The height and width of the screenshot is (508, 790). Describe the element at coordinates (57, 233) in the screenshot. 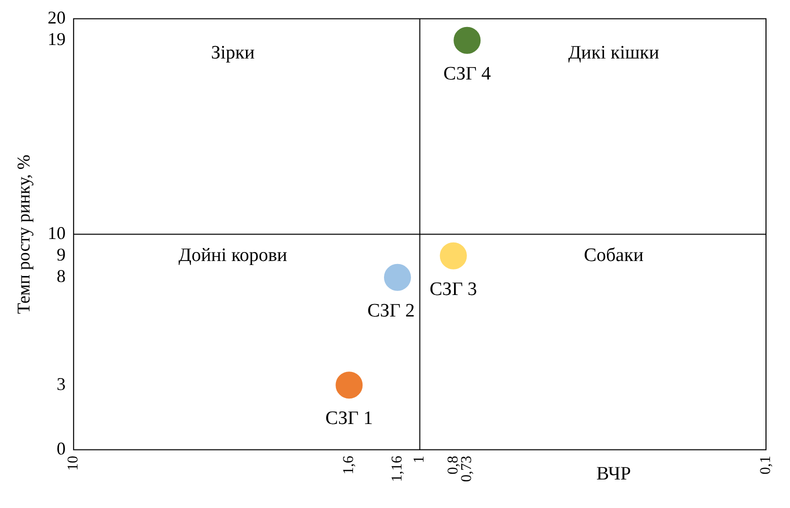

I see `y-tick-label: 10` at that location.